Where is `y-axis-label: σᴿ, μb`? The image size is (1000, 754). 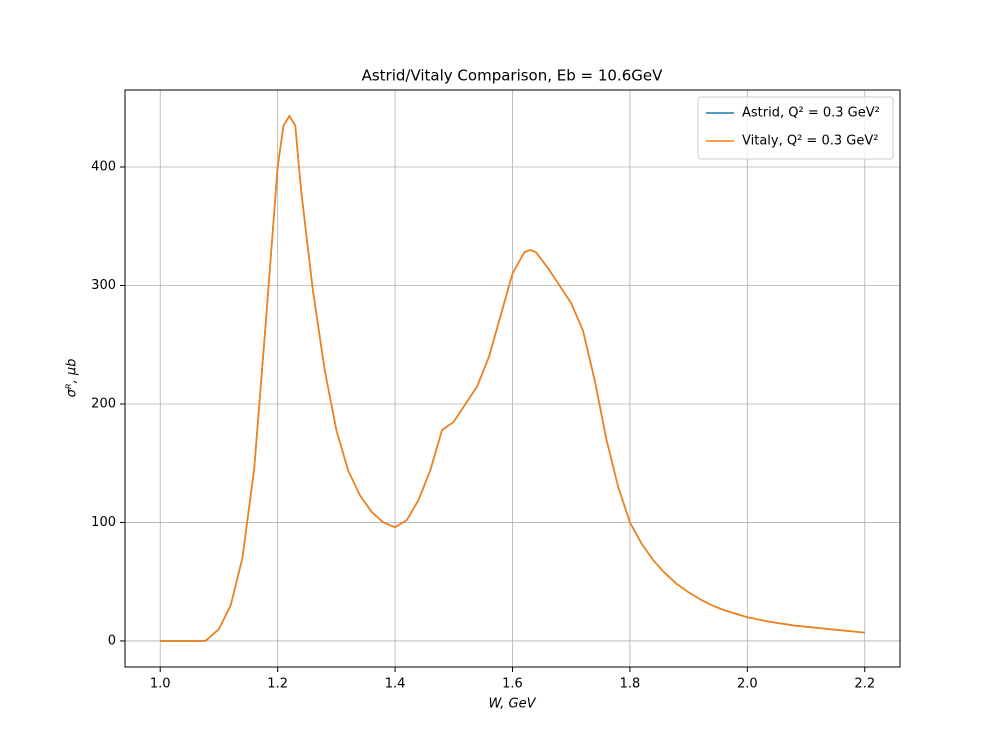 y-axis-label: σᴿ, μb is located at coordinates (72, 378).